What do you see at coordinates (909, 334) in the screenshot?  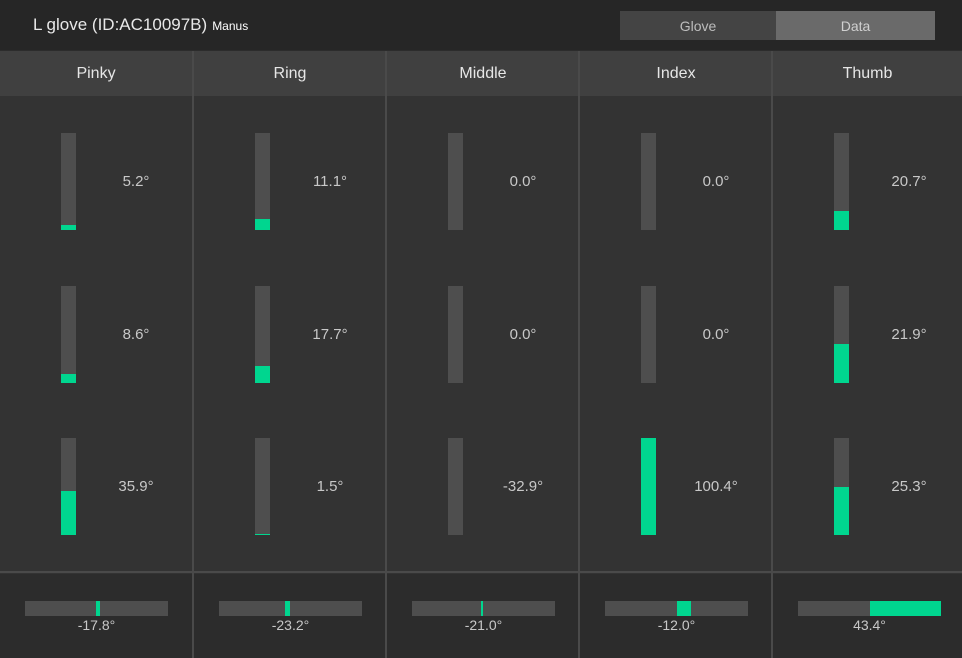 I see `joint-angle-value: 21.9°` at bounding box center [909, 334].